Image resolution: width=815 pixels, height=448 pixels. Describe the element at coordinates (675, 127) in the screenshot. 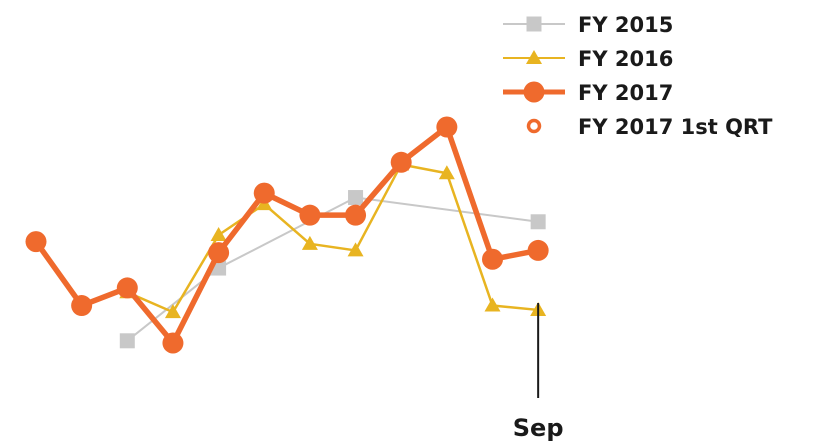

I see `legend-label: FY 2017 1st QRT` at that location.